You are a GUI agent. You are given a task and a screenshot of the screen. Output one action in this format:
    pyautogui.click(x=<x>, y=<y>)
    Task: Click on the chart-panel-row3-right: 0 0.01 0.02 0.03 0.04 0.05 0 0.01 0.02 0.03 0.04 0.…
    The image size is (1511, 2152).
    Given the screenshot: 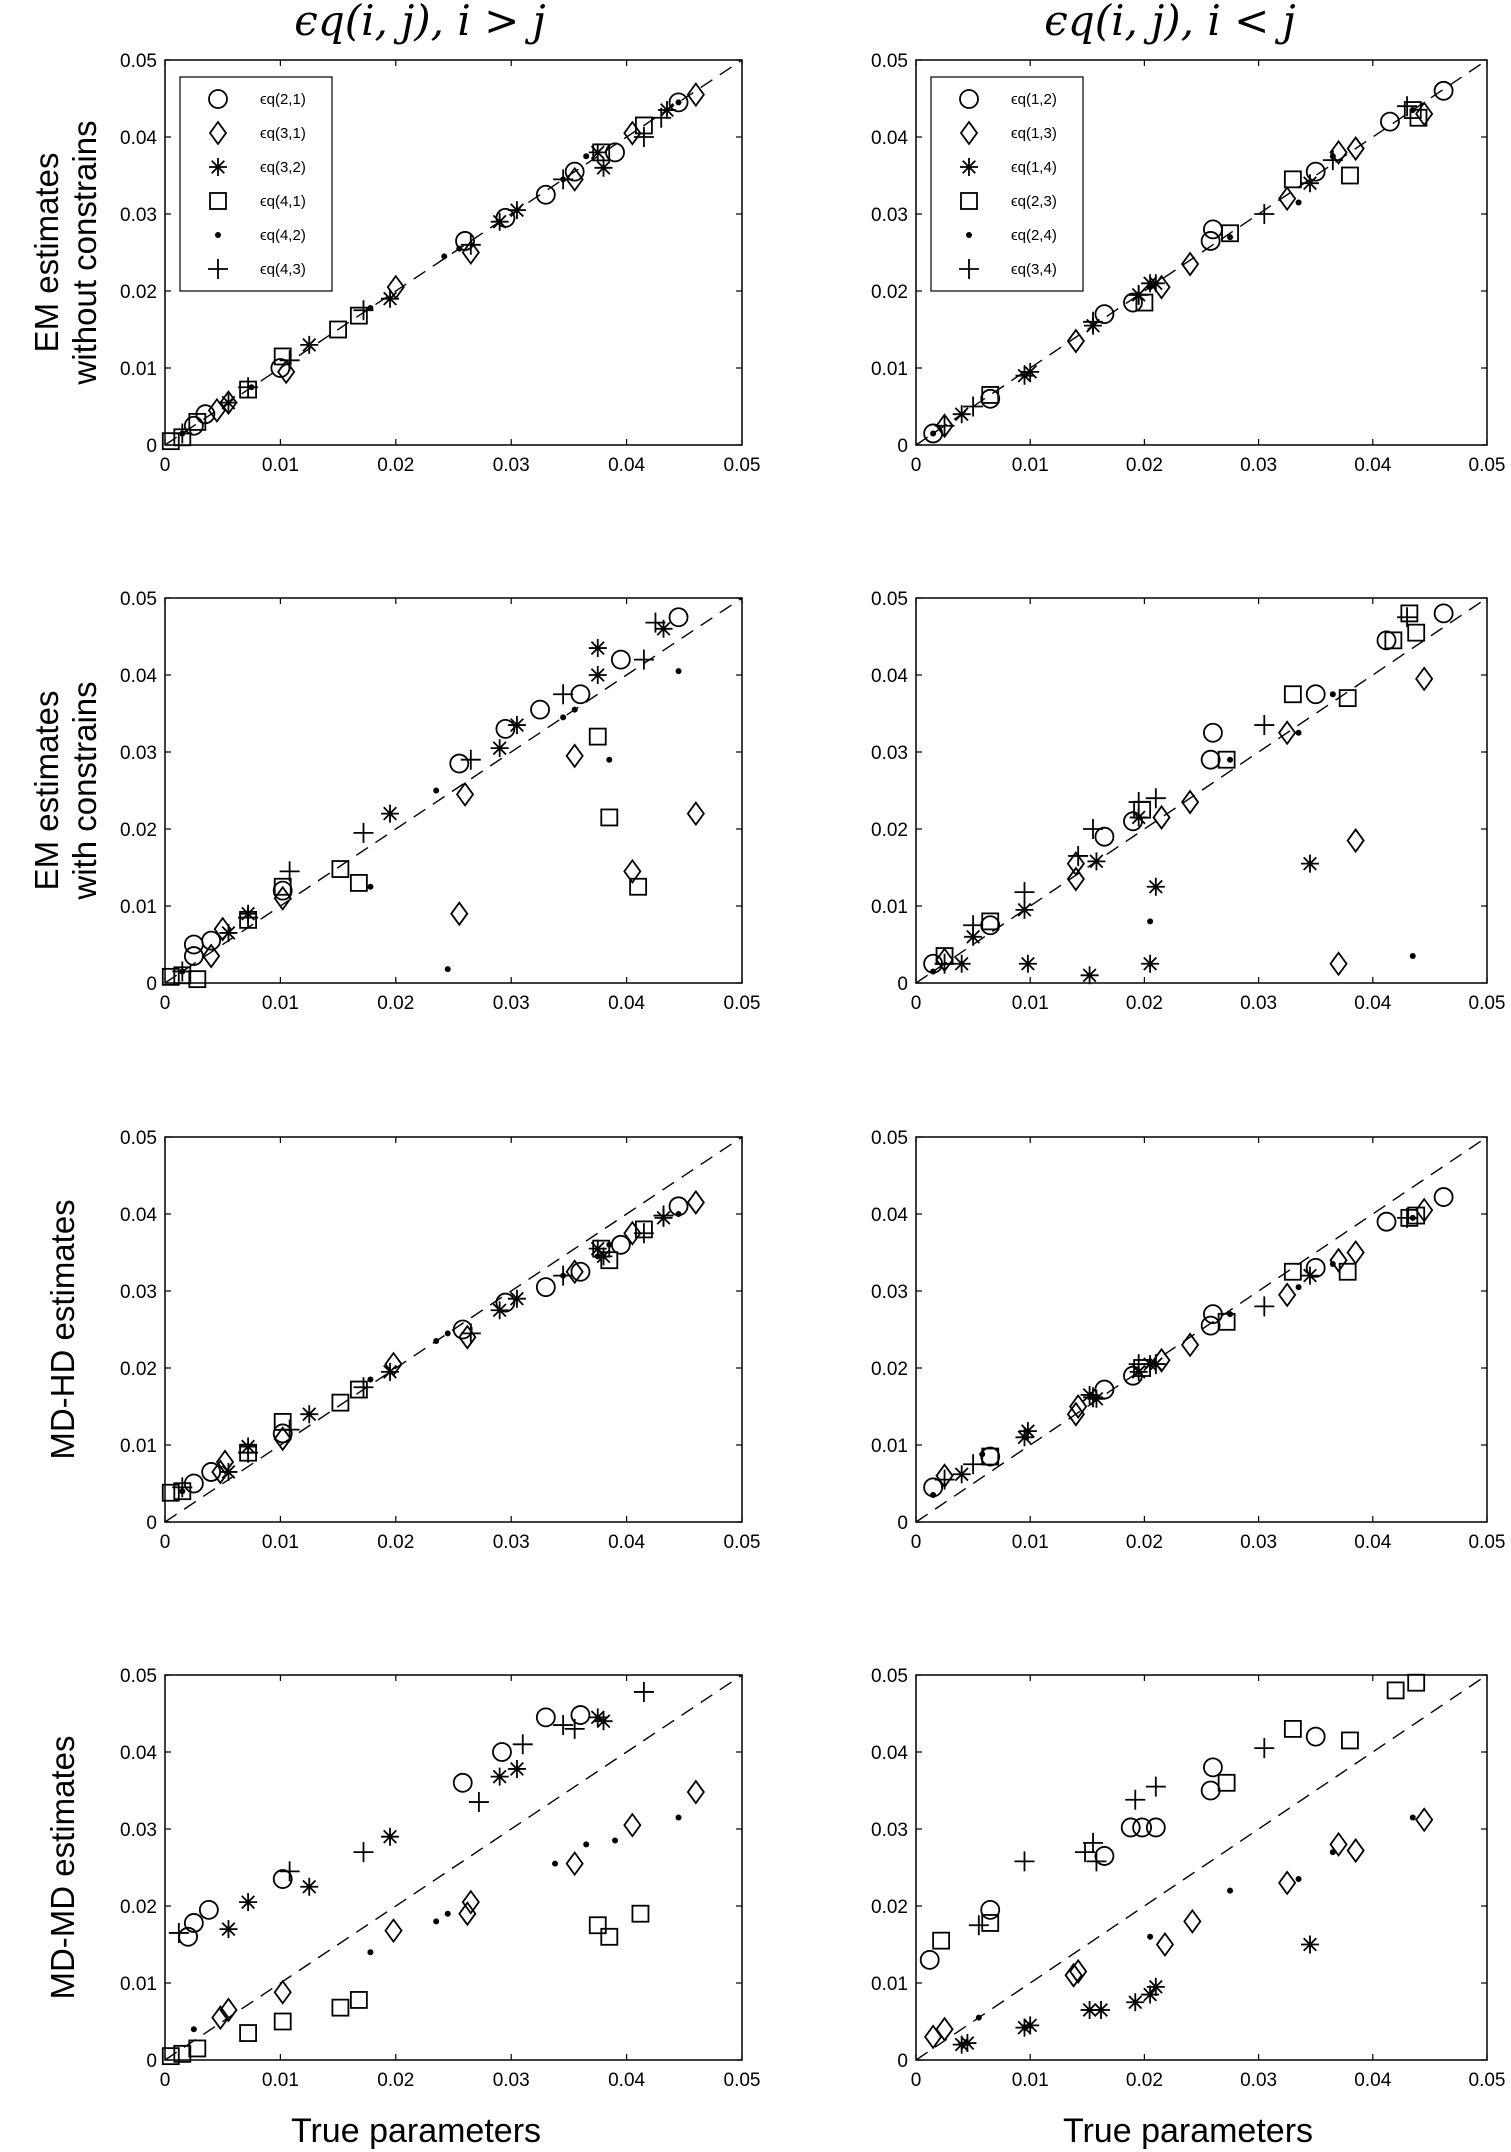 What is the action you would take?
    pyautogui.click(x=1188, y=1340)
    